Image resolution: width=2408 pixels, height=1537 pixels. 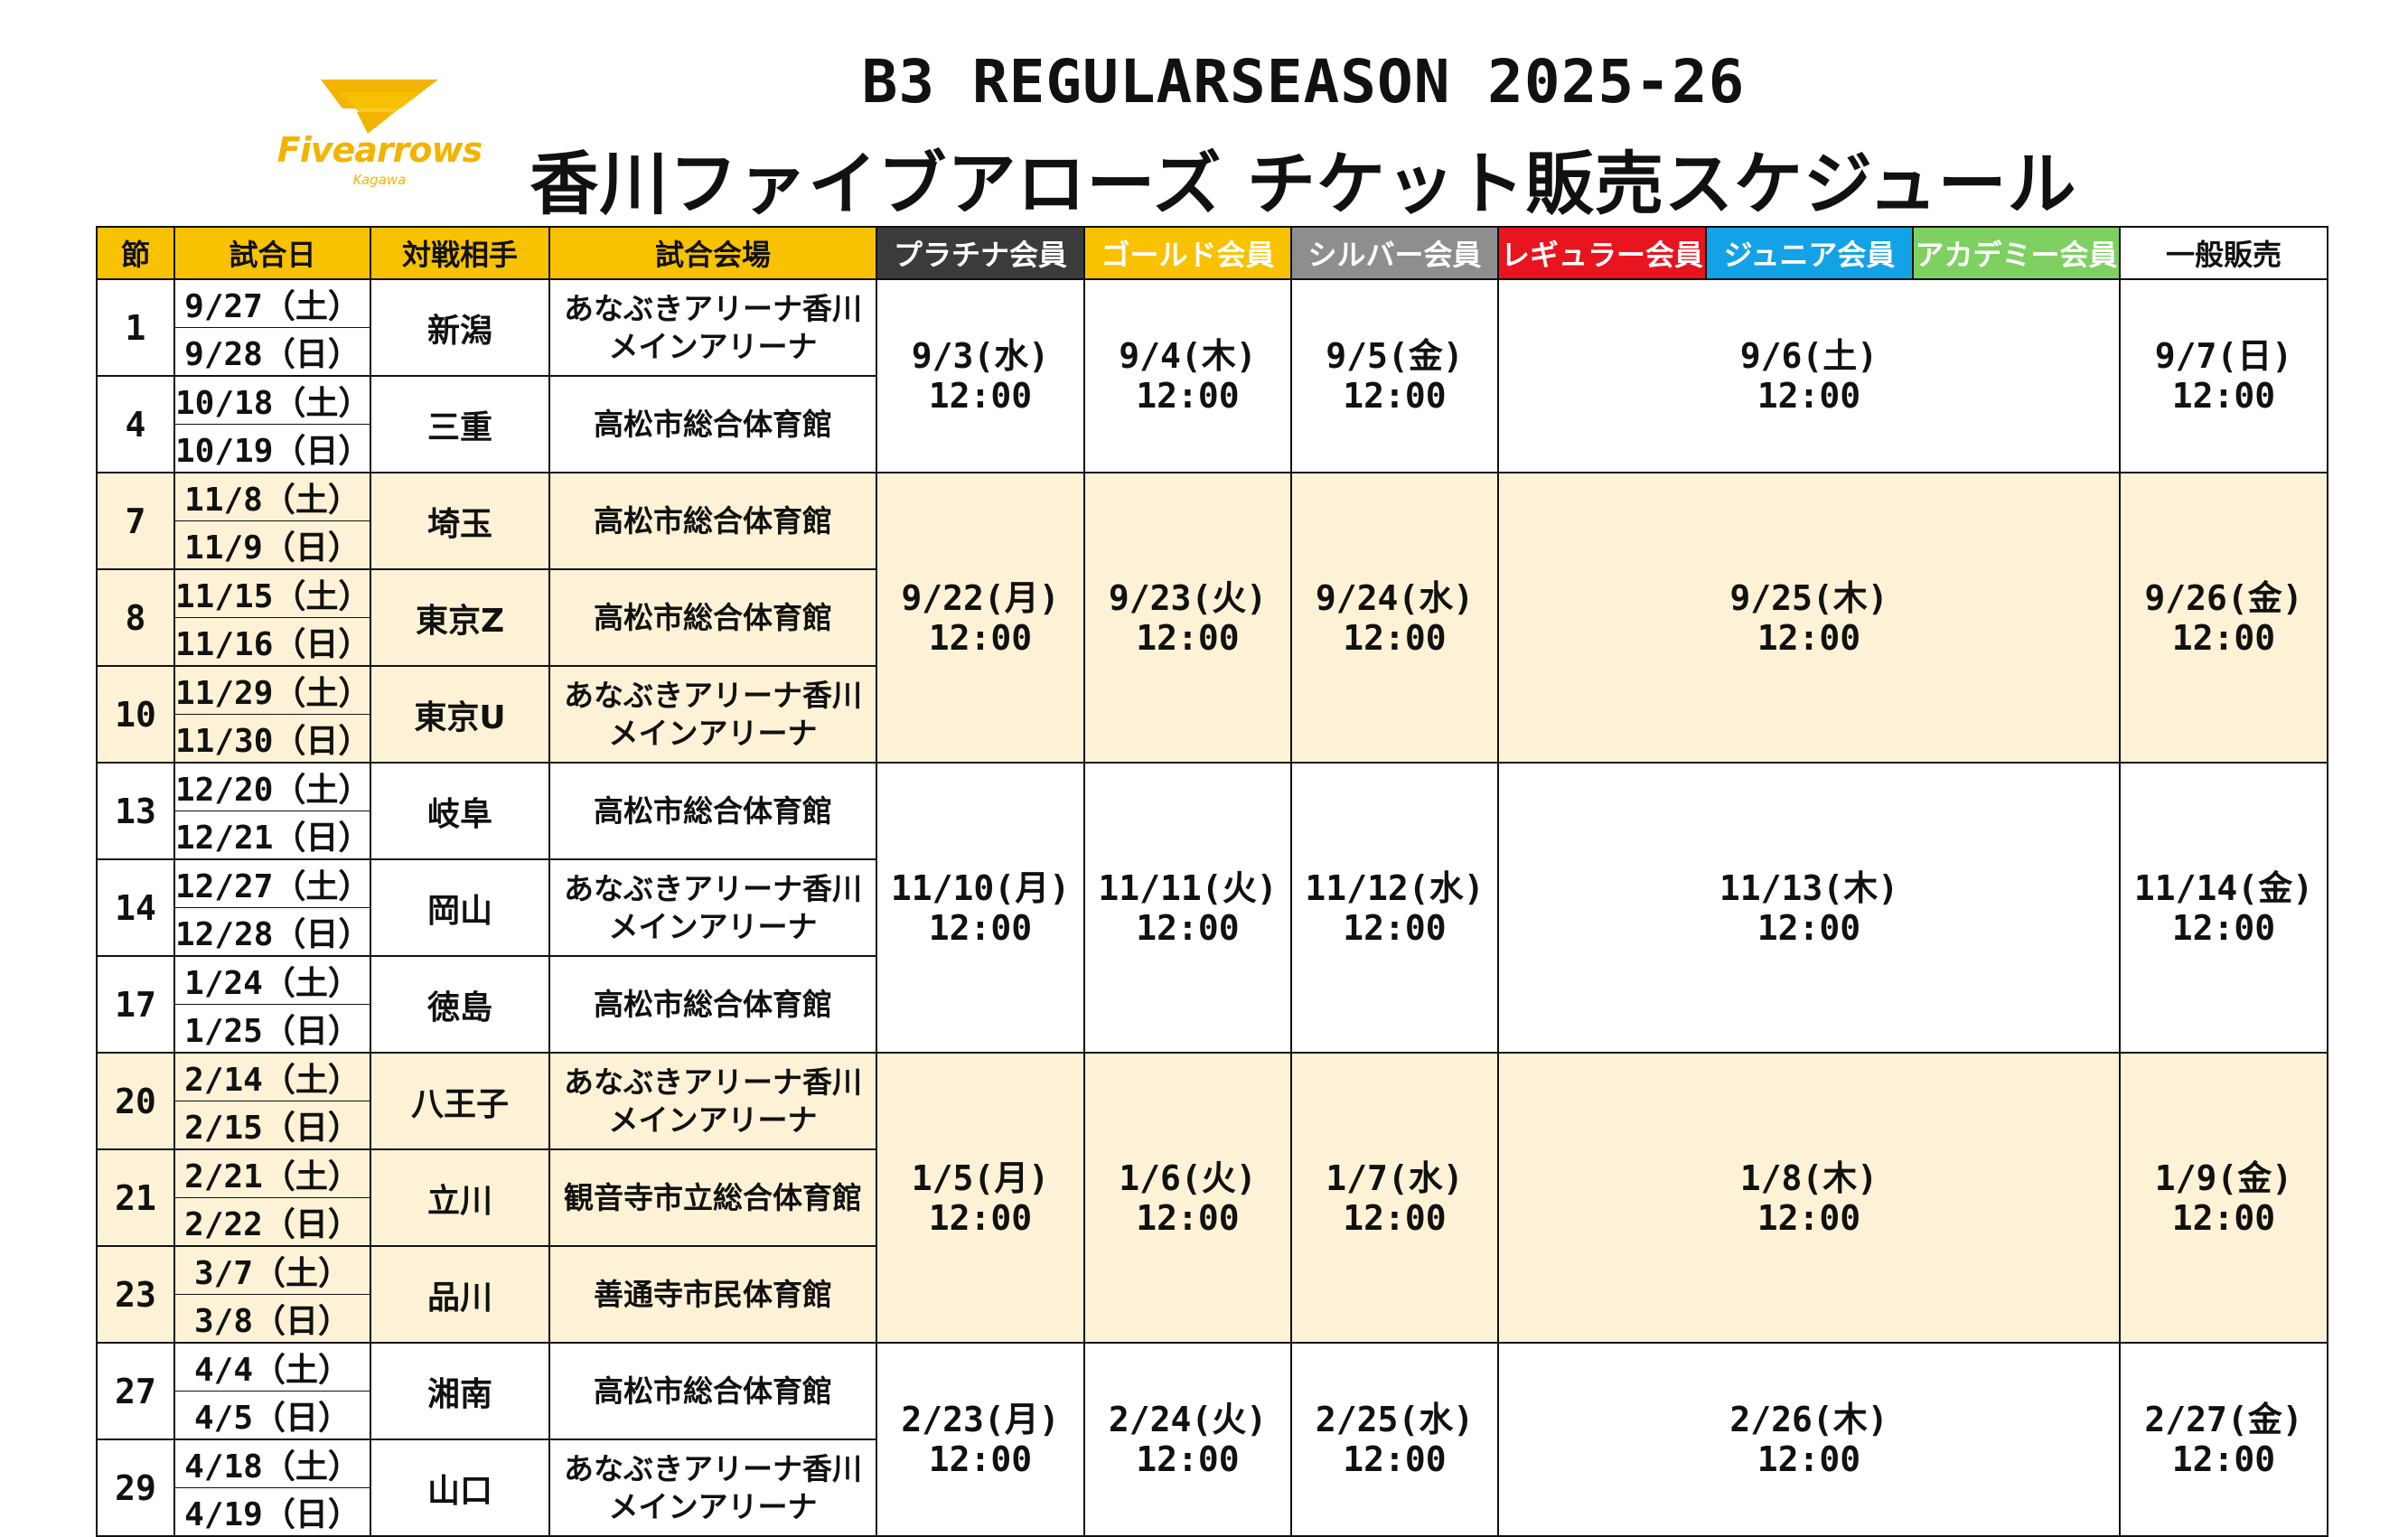 What do you see at coordinates (272, 1367) in the screenshot?
I see `date-cell: 4/4（土）` at bounding box center [272, 1367].